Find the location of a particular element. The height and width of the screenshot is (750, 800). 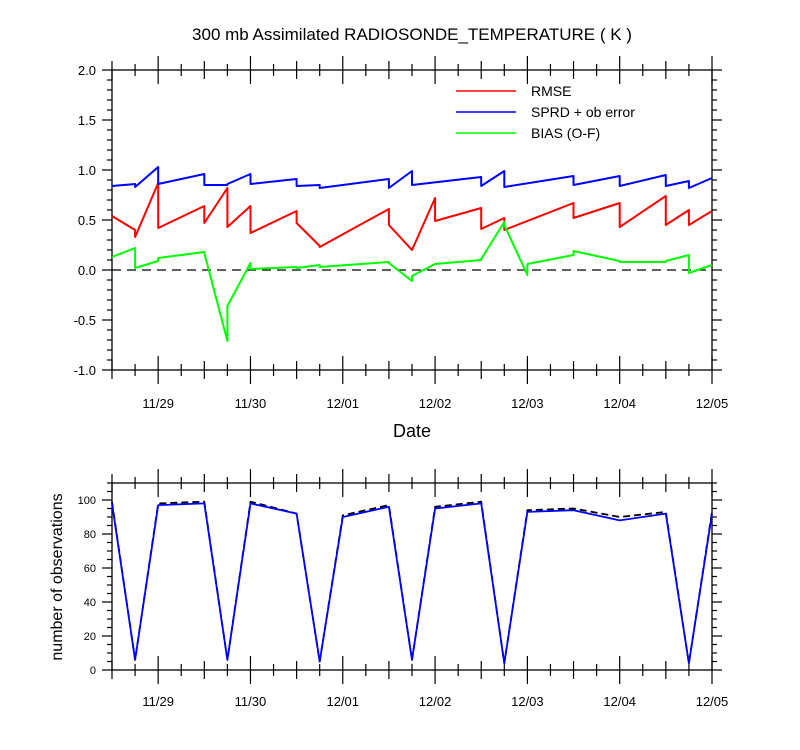

series-rmse-line is located at coordinates (412, 216).